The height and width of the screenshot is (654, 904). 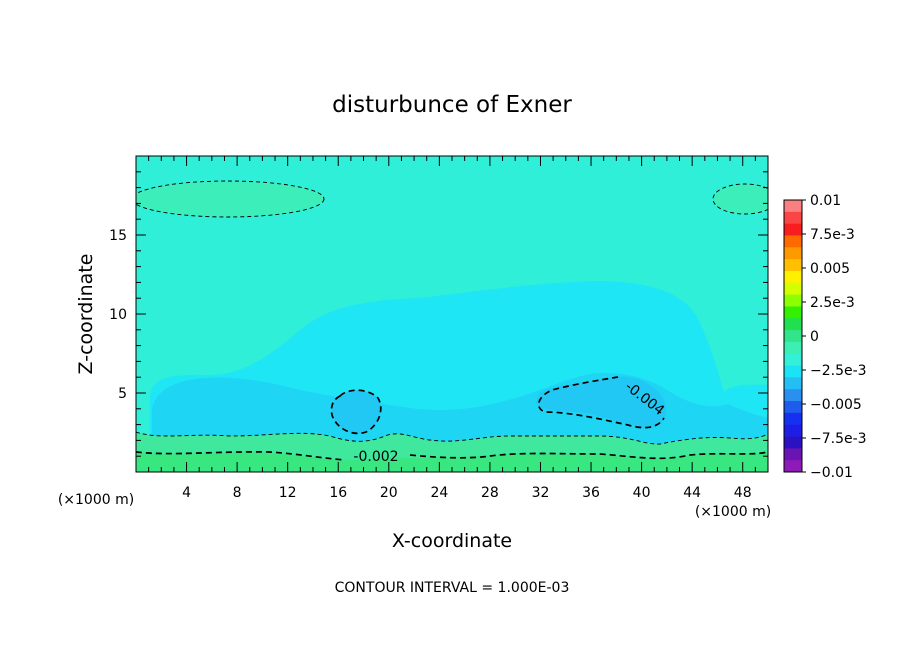 What do you see at coordinates (832, 235) in the screenshot?
I see `colorbar-label: 7.5e-3` at bounding box center [832, 235].